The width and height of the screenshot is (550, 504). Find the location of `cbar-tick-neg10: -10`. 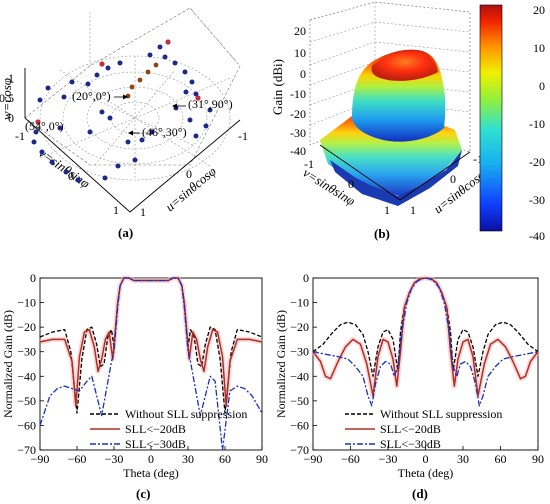

cbar-tick-neg10: -10 is located at coordinates (537, 124).